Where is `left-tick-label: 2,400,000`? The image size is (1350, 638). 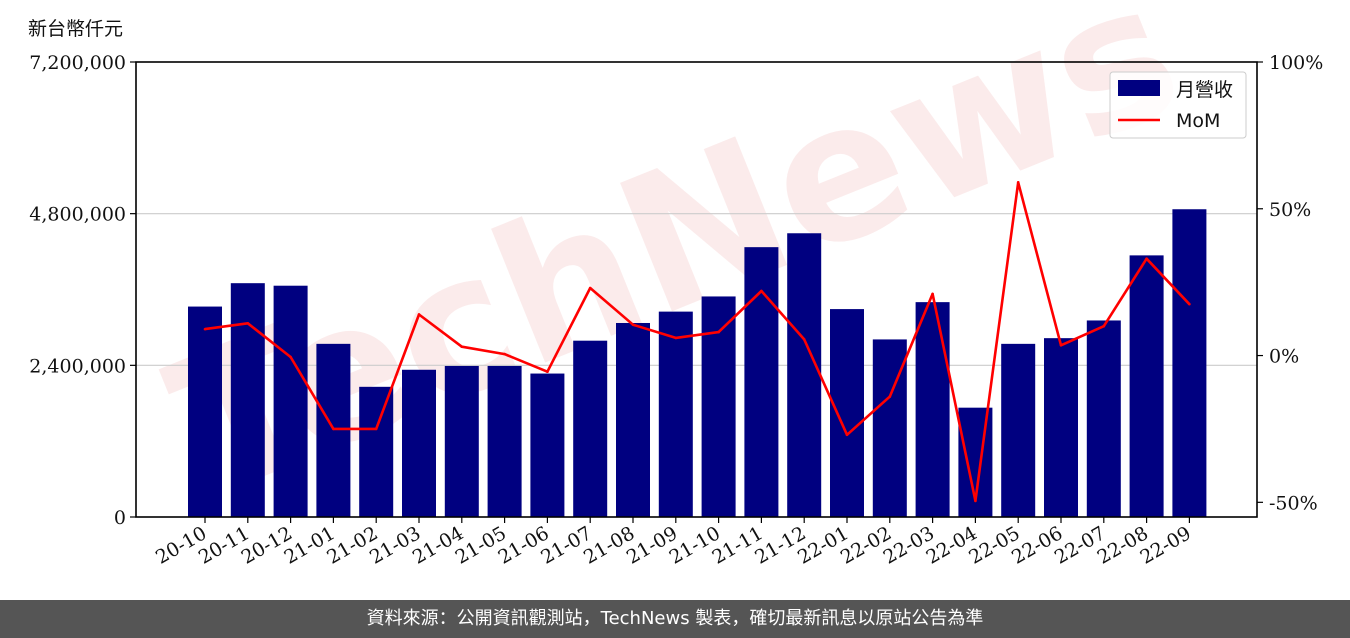 left-tick-label: 2,400,000 is located at coordinates (77, 366).